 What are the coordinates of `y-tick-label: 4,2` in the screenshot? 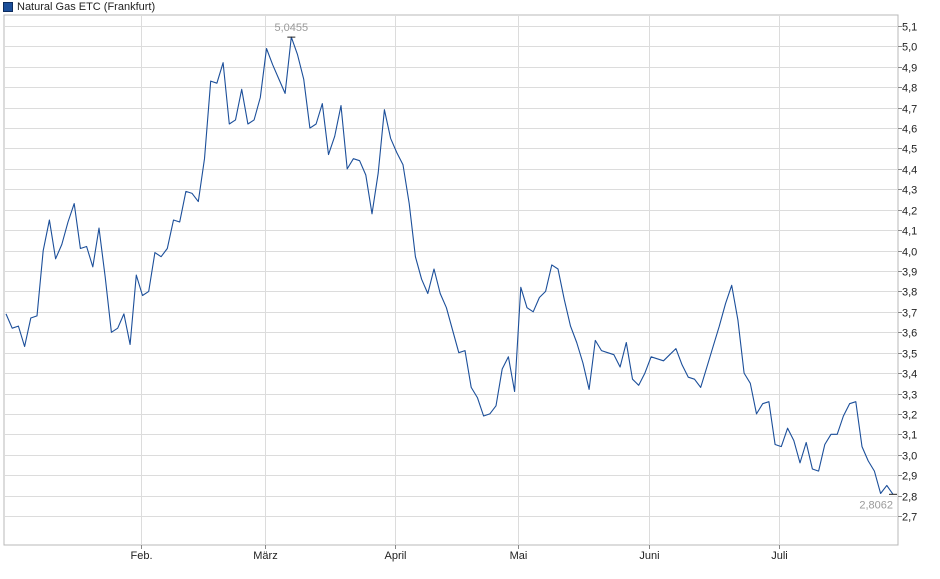 It's located at (909, 212).